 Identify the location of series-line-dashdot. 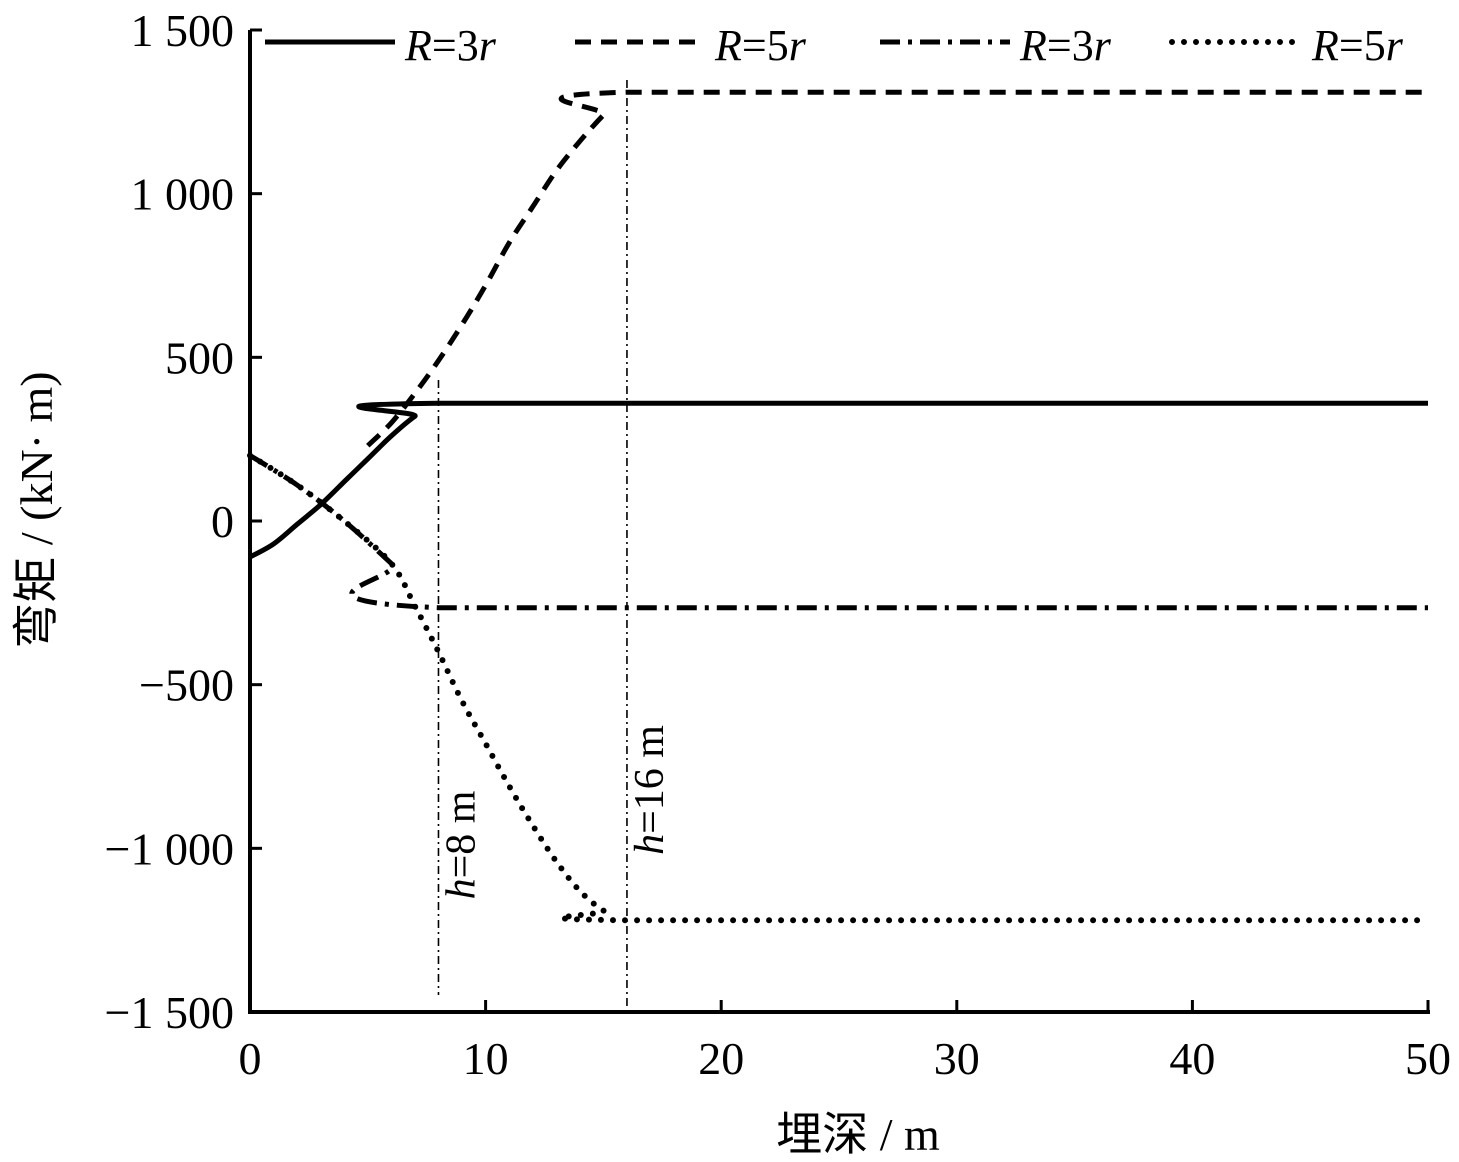
(839, 532).